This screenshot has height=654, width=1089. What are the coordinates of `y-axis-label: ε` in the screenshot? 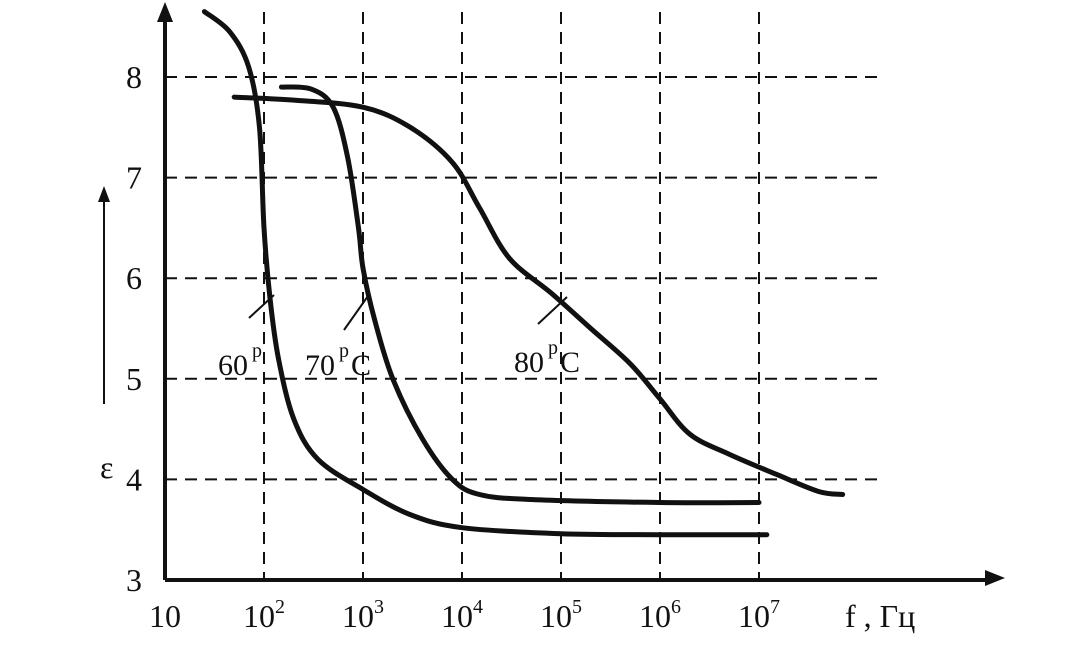 It's located at (106, 467).